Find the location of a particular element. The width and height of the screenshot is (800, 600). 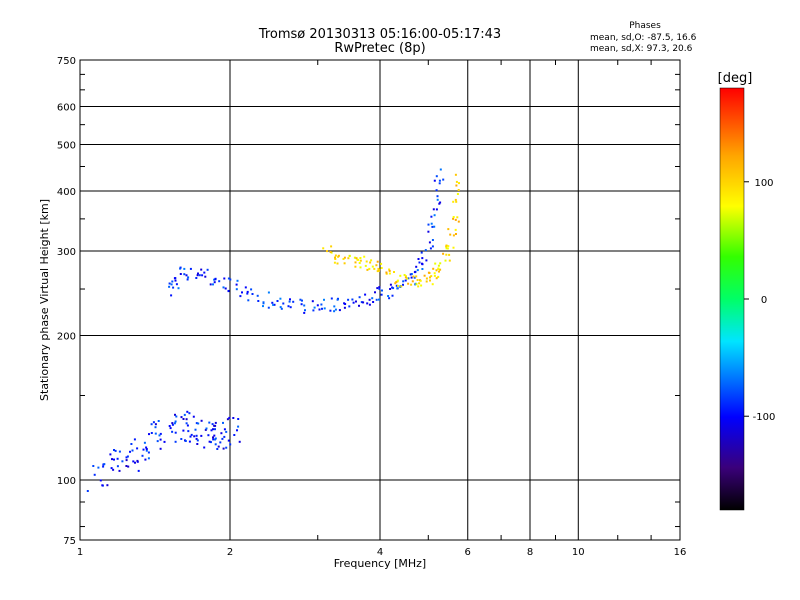

y-tick-label: 750 is located at coordinates (66, 61).